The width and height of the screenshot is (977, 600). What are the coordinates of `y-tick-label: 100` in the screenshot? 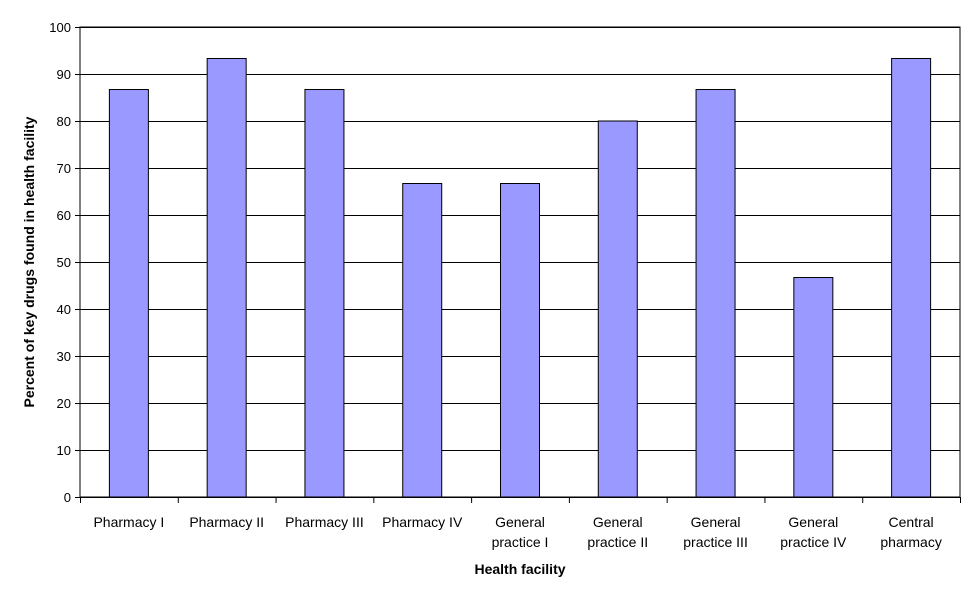 It's located at (60, 27).